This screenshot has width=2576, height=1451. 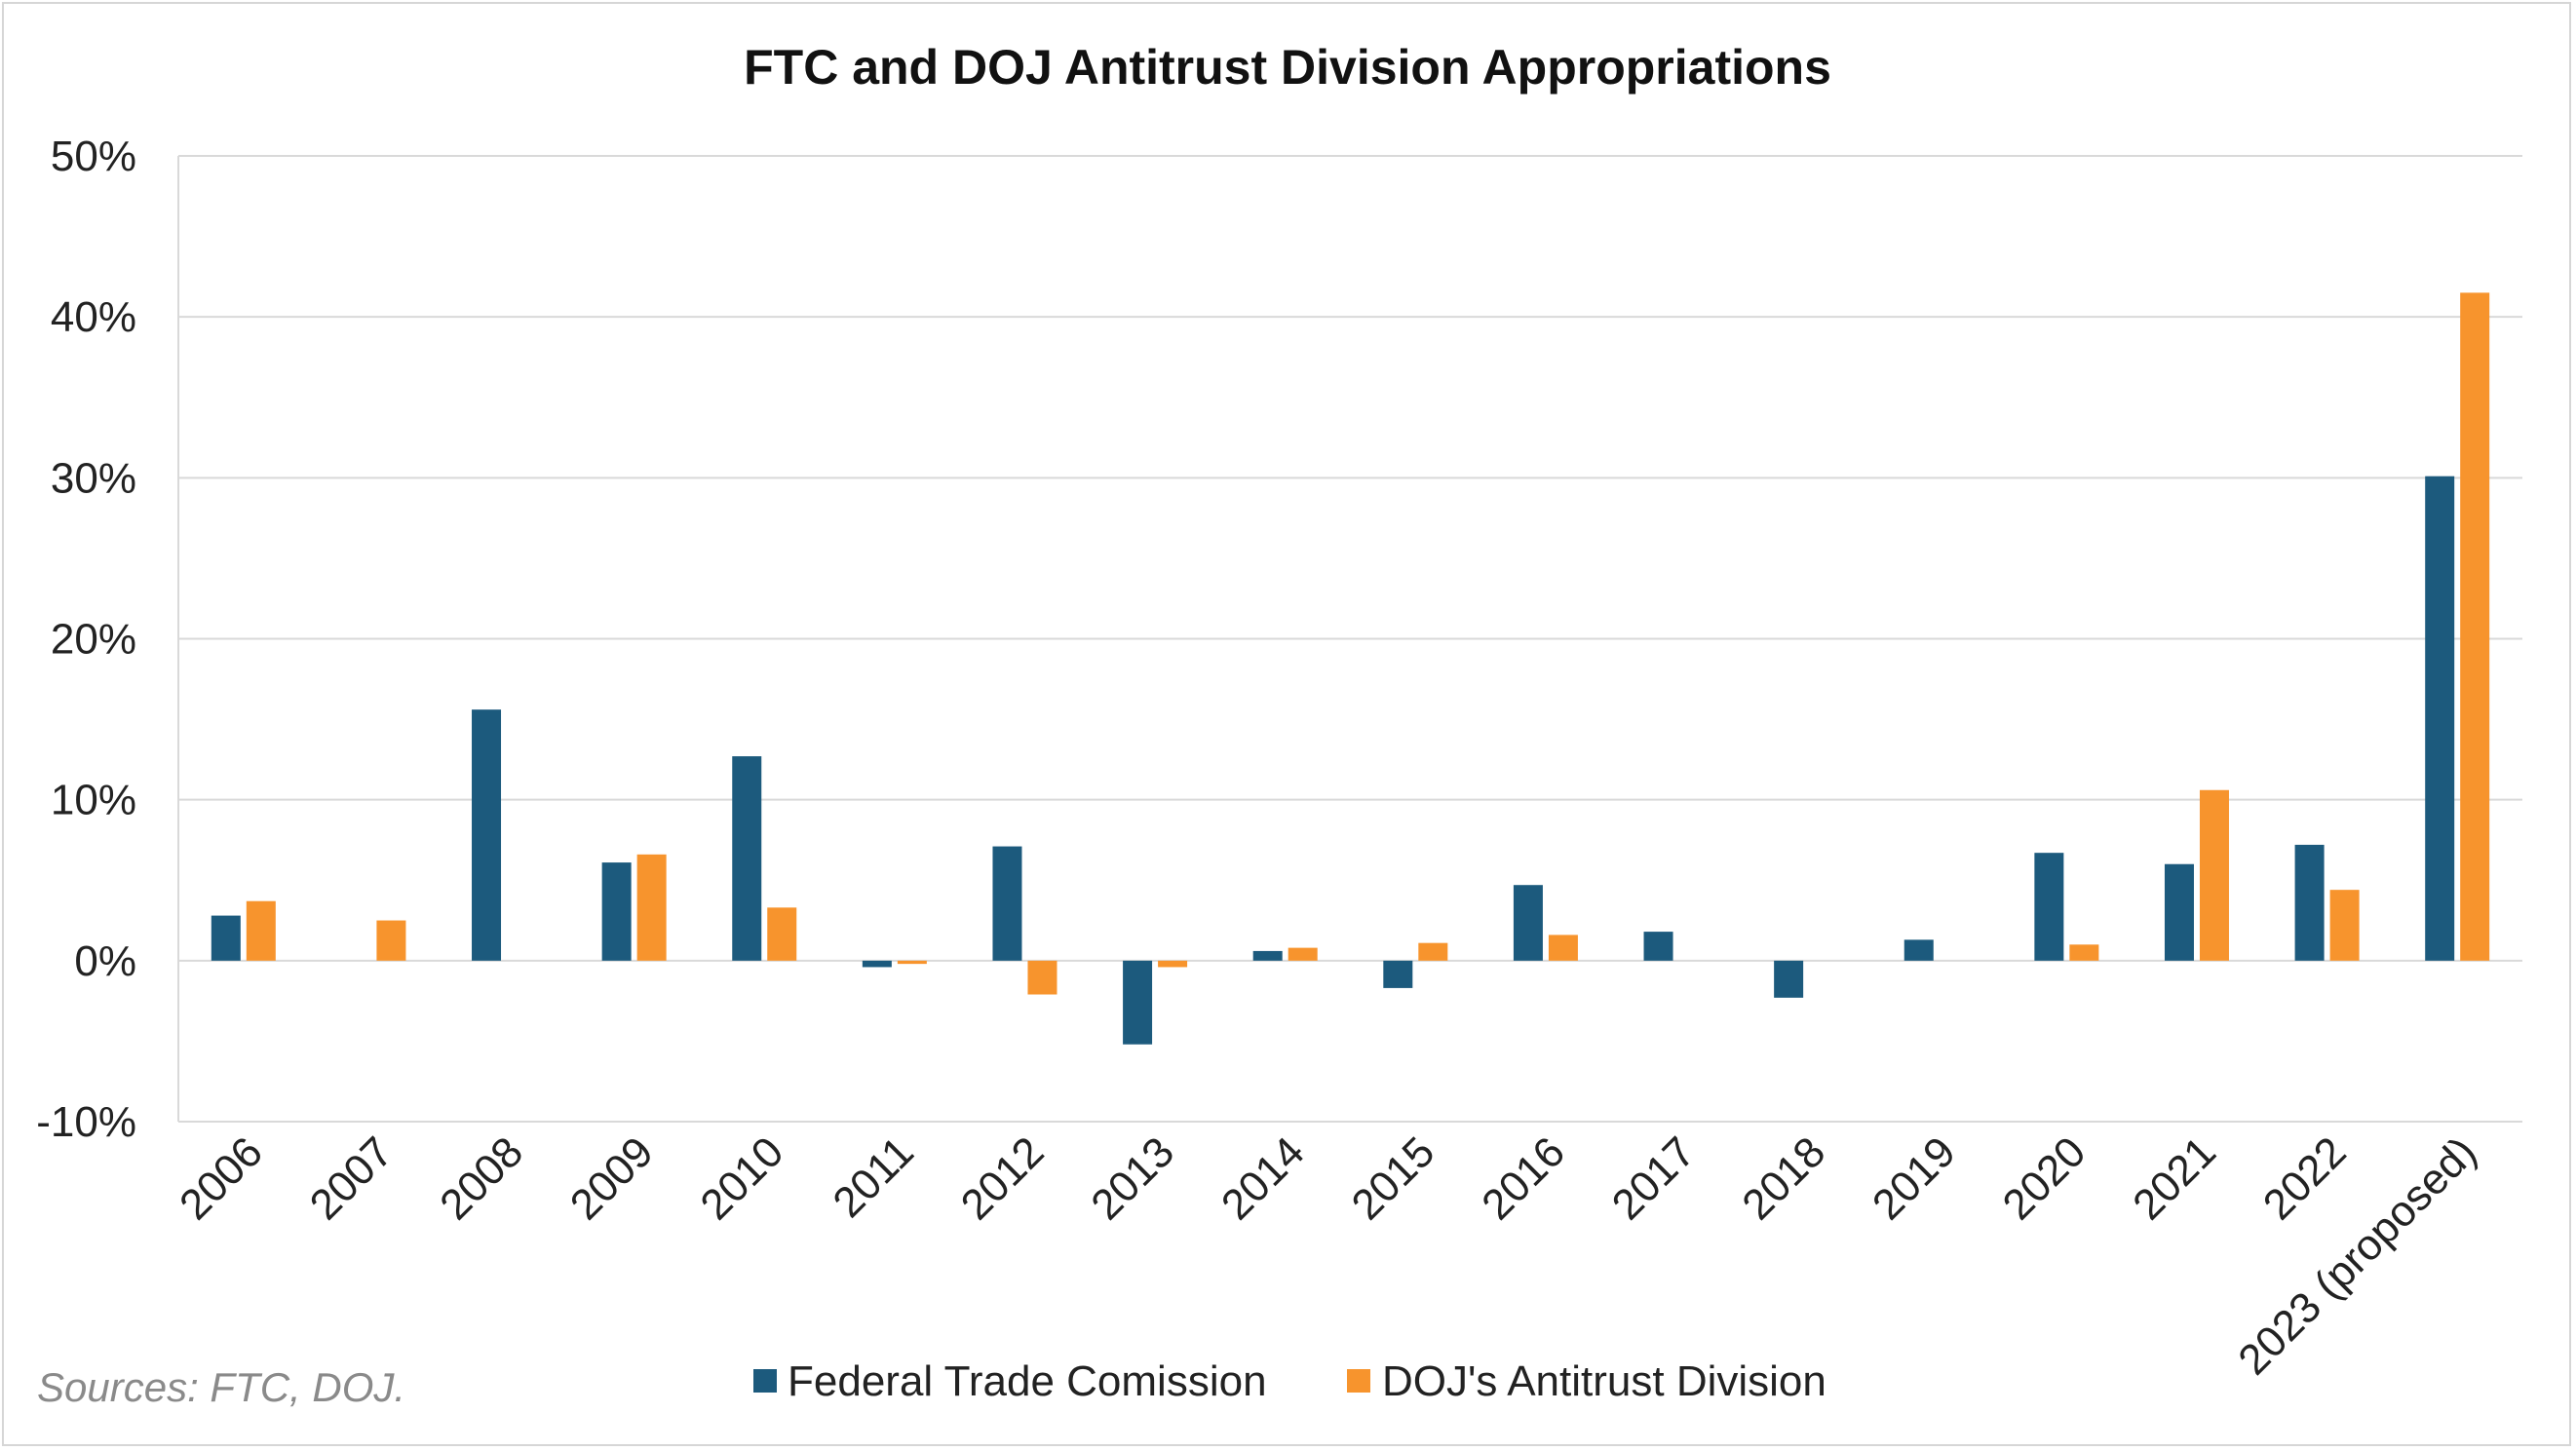 I want to click on bar-doj-2020, so click(x=2084, y=952).